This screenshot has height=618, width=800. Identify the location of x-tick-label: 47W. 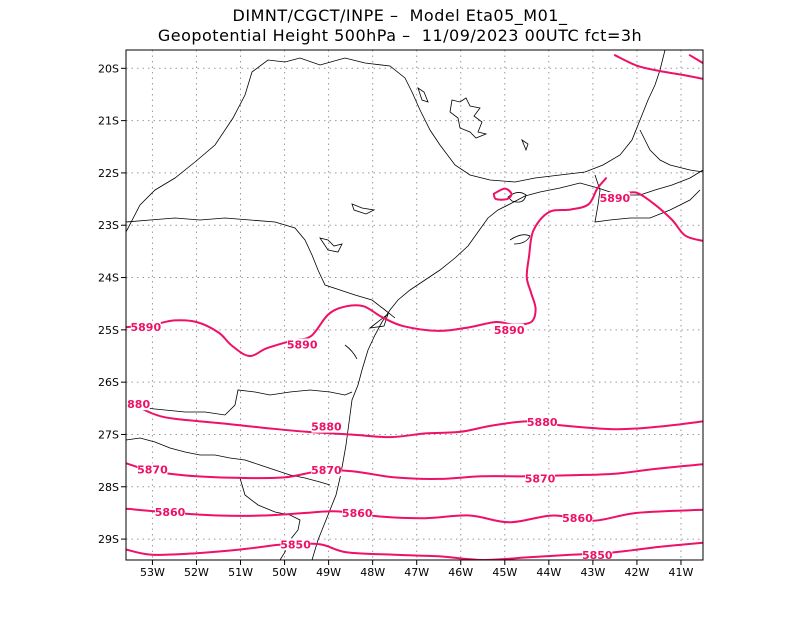
(416, 572).